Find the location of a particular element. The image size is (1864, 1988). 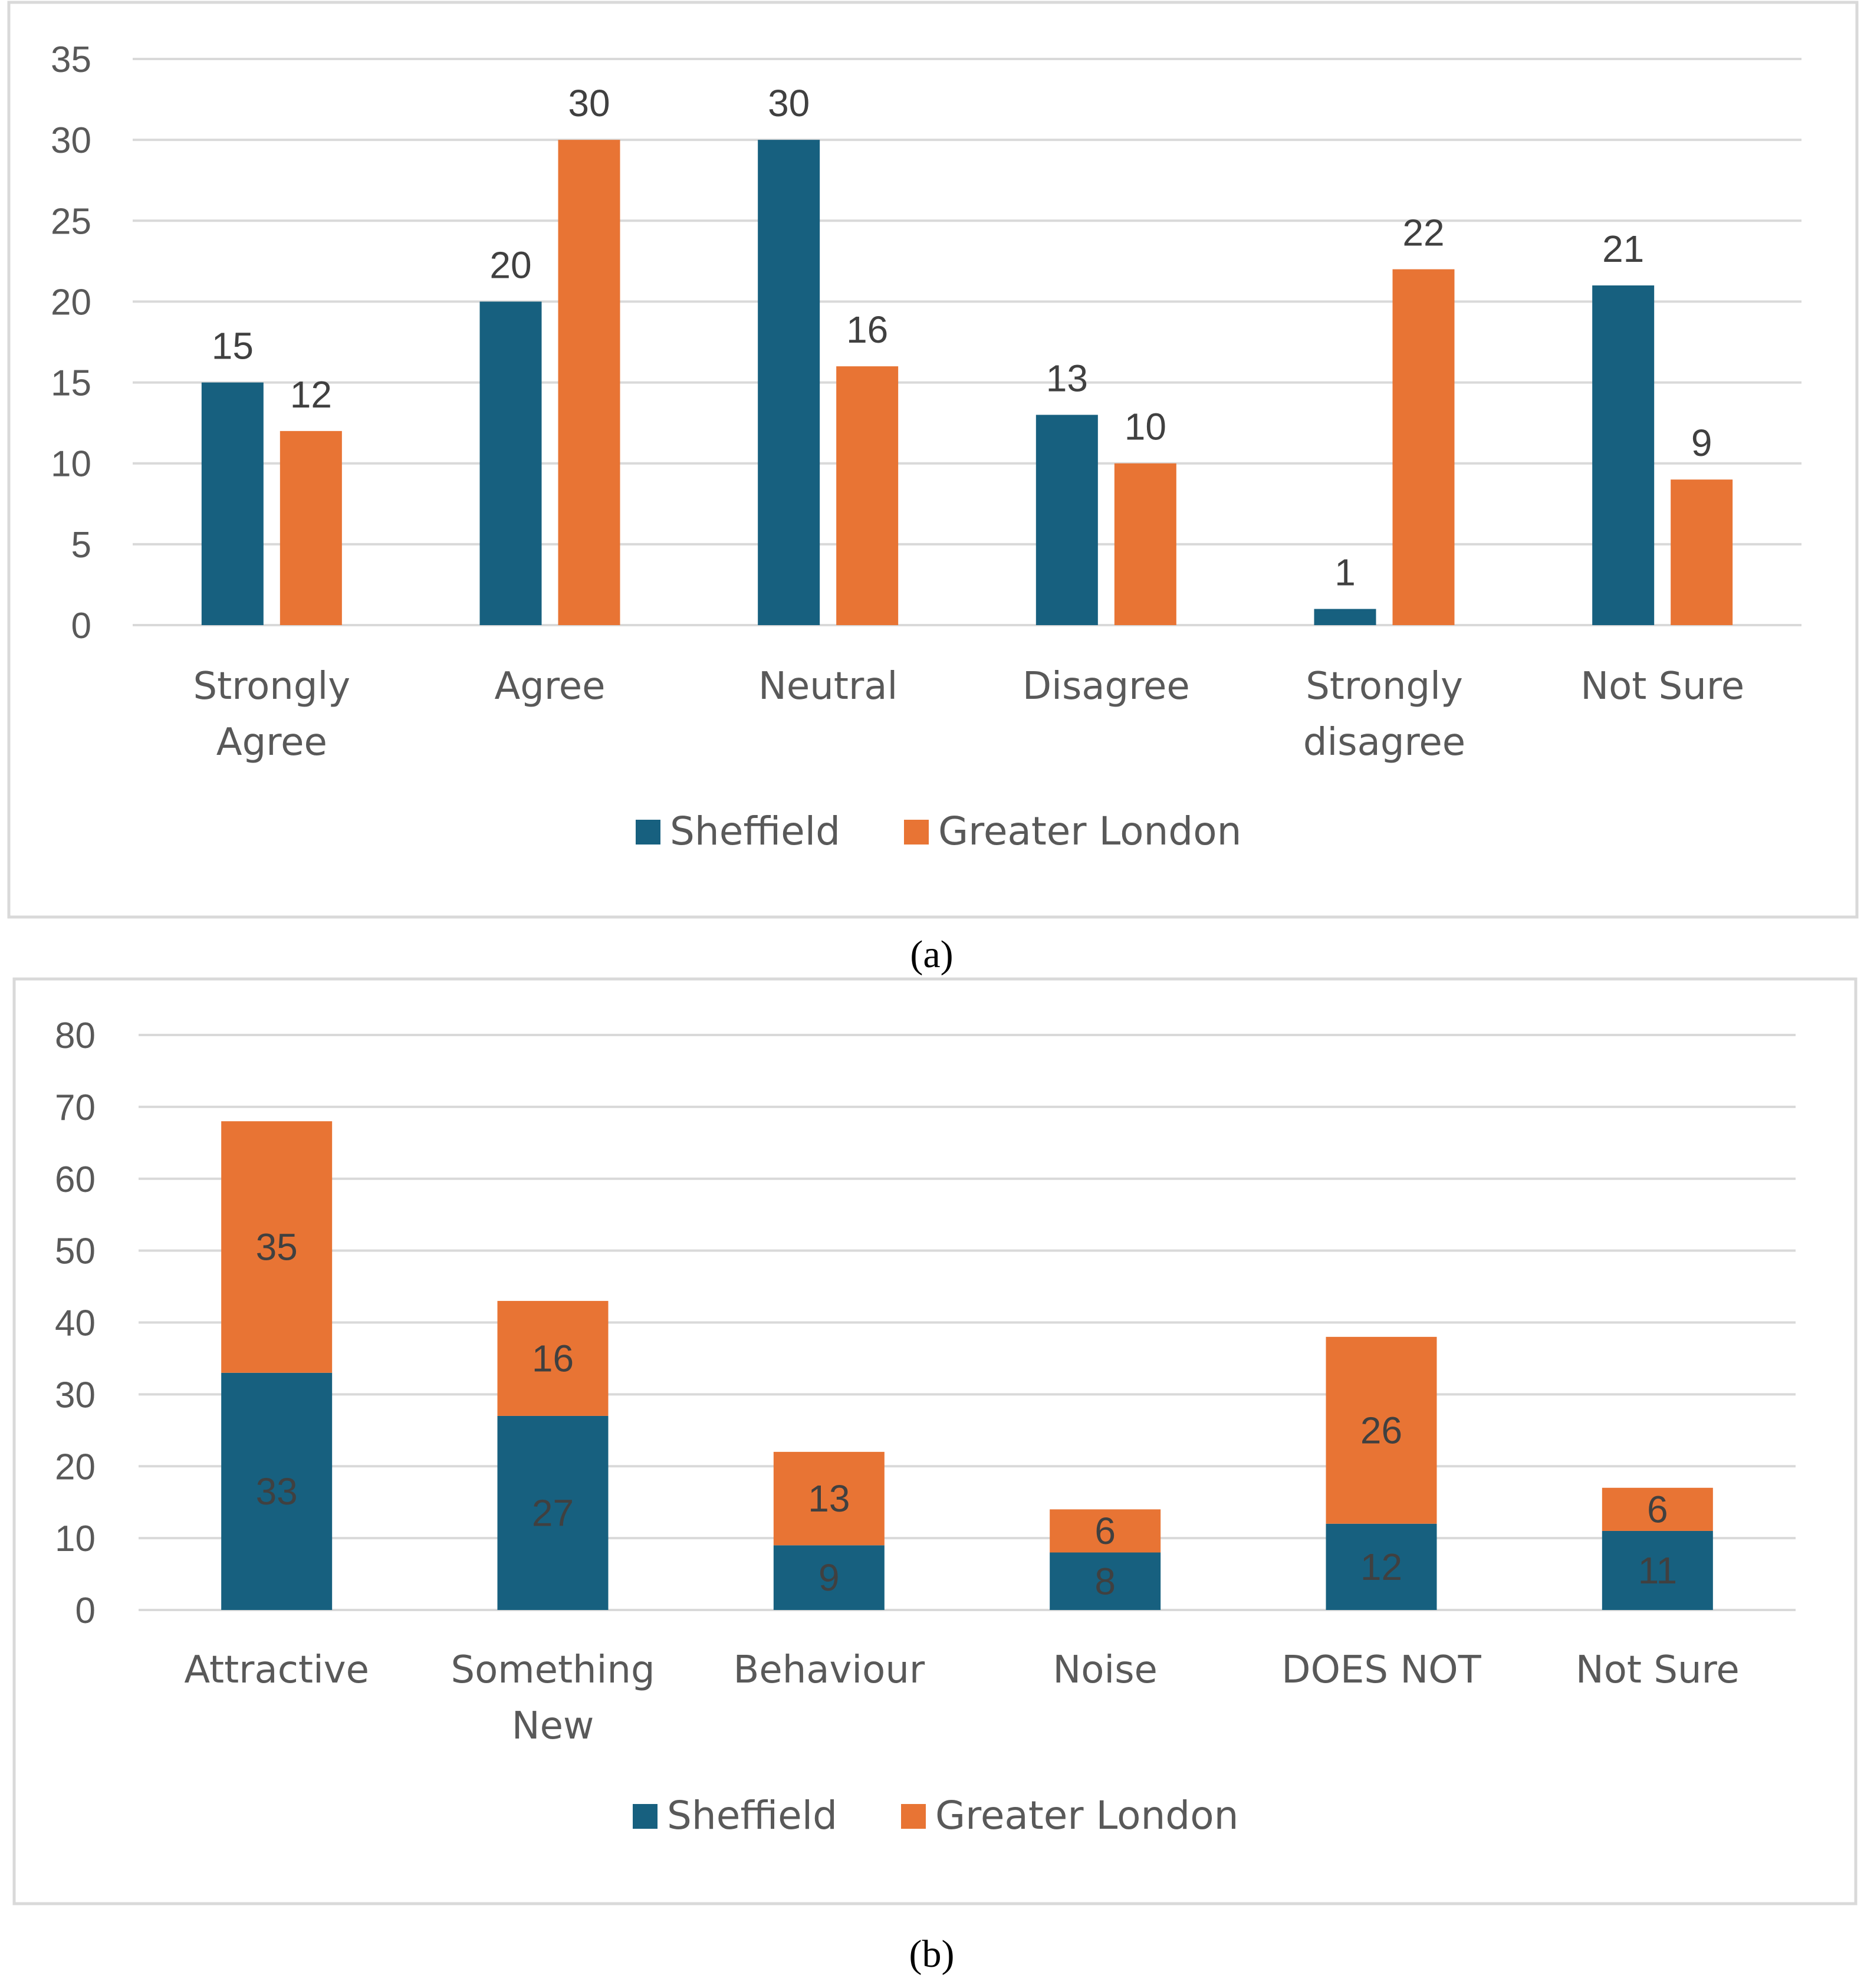

chart-b-data-labels: 33 35 27 16 9 13 8 6 12 26 11 6 is located at coordinates (966, 1415).